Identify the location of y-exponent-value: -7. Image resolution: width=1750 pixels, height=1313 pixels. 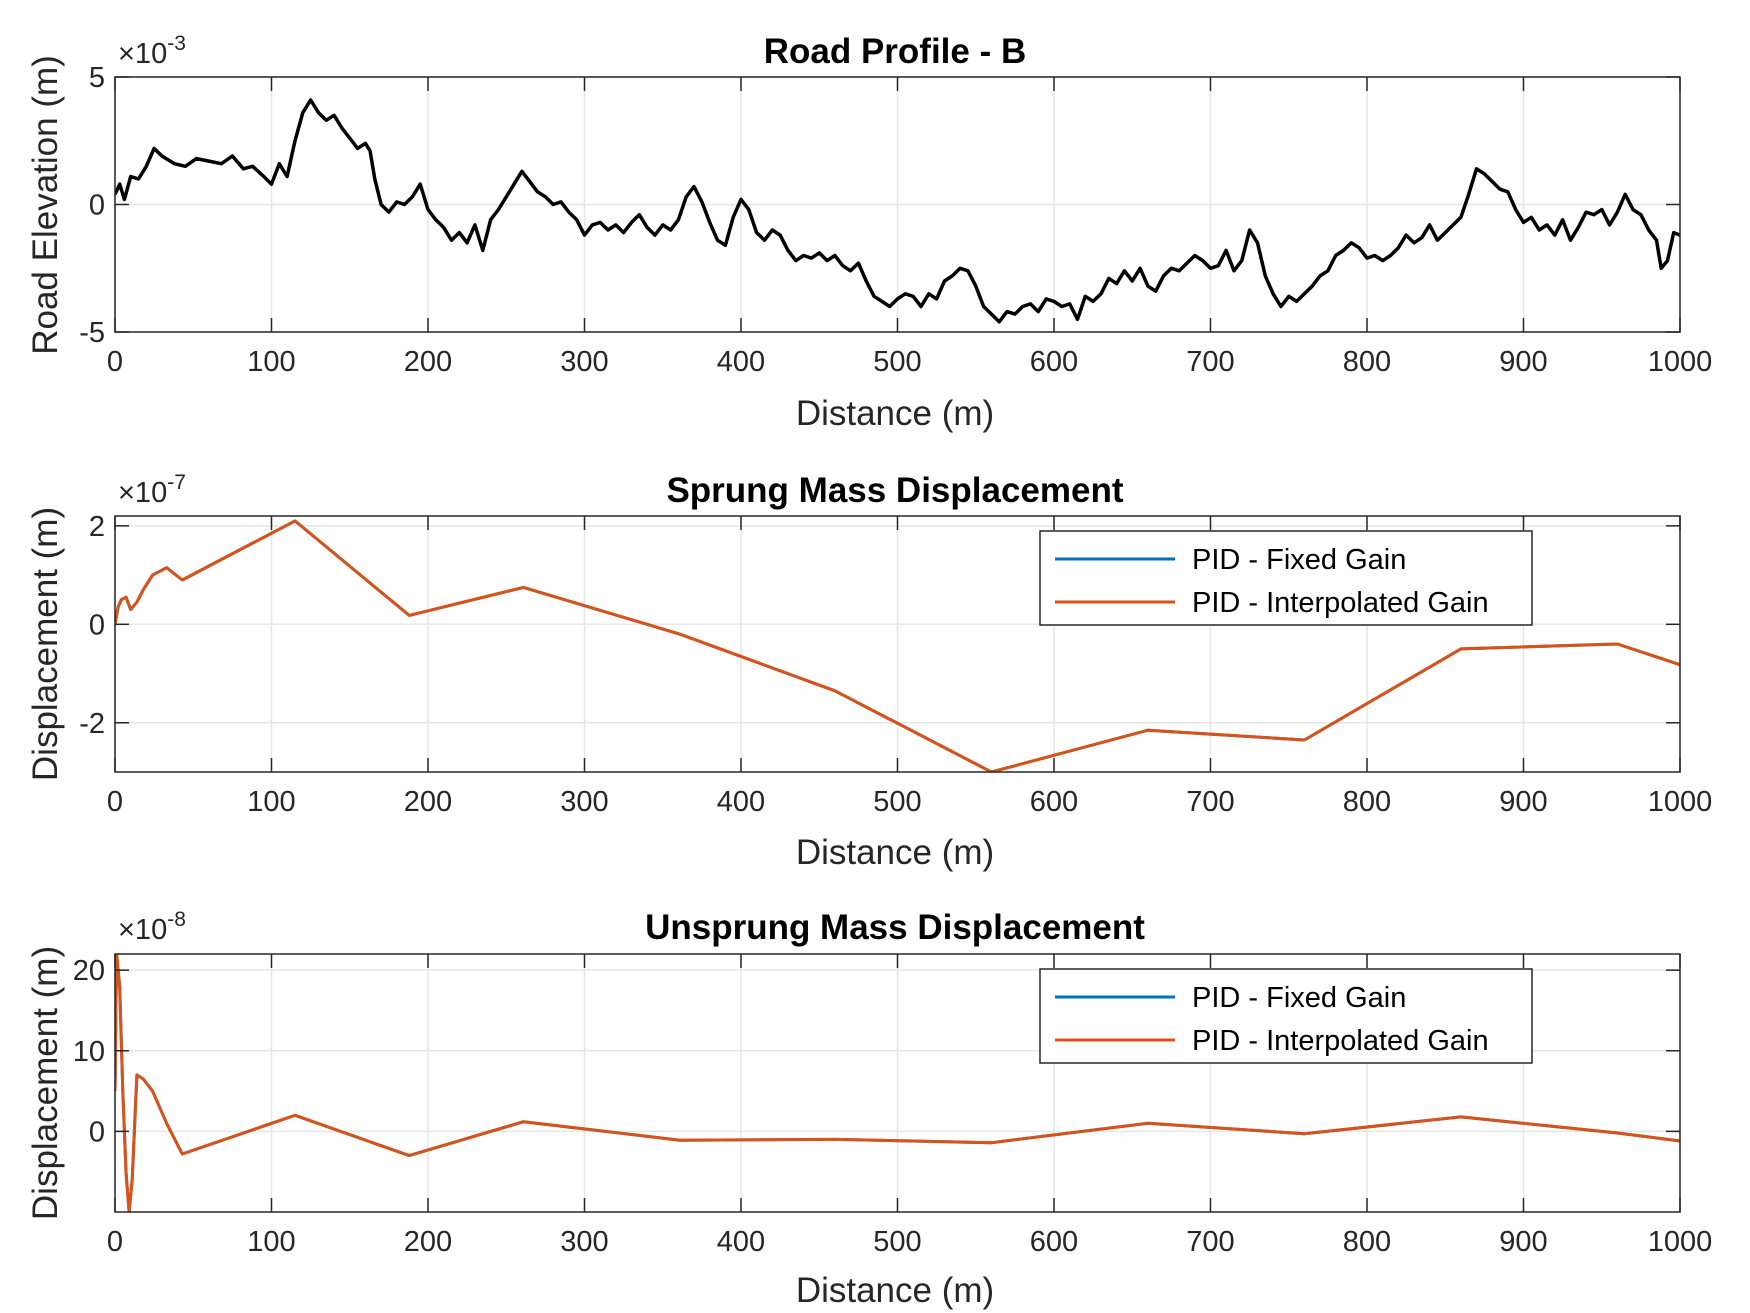
(176, 482).